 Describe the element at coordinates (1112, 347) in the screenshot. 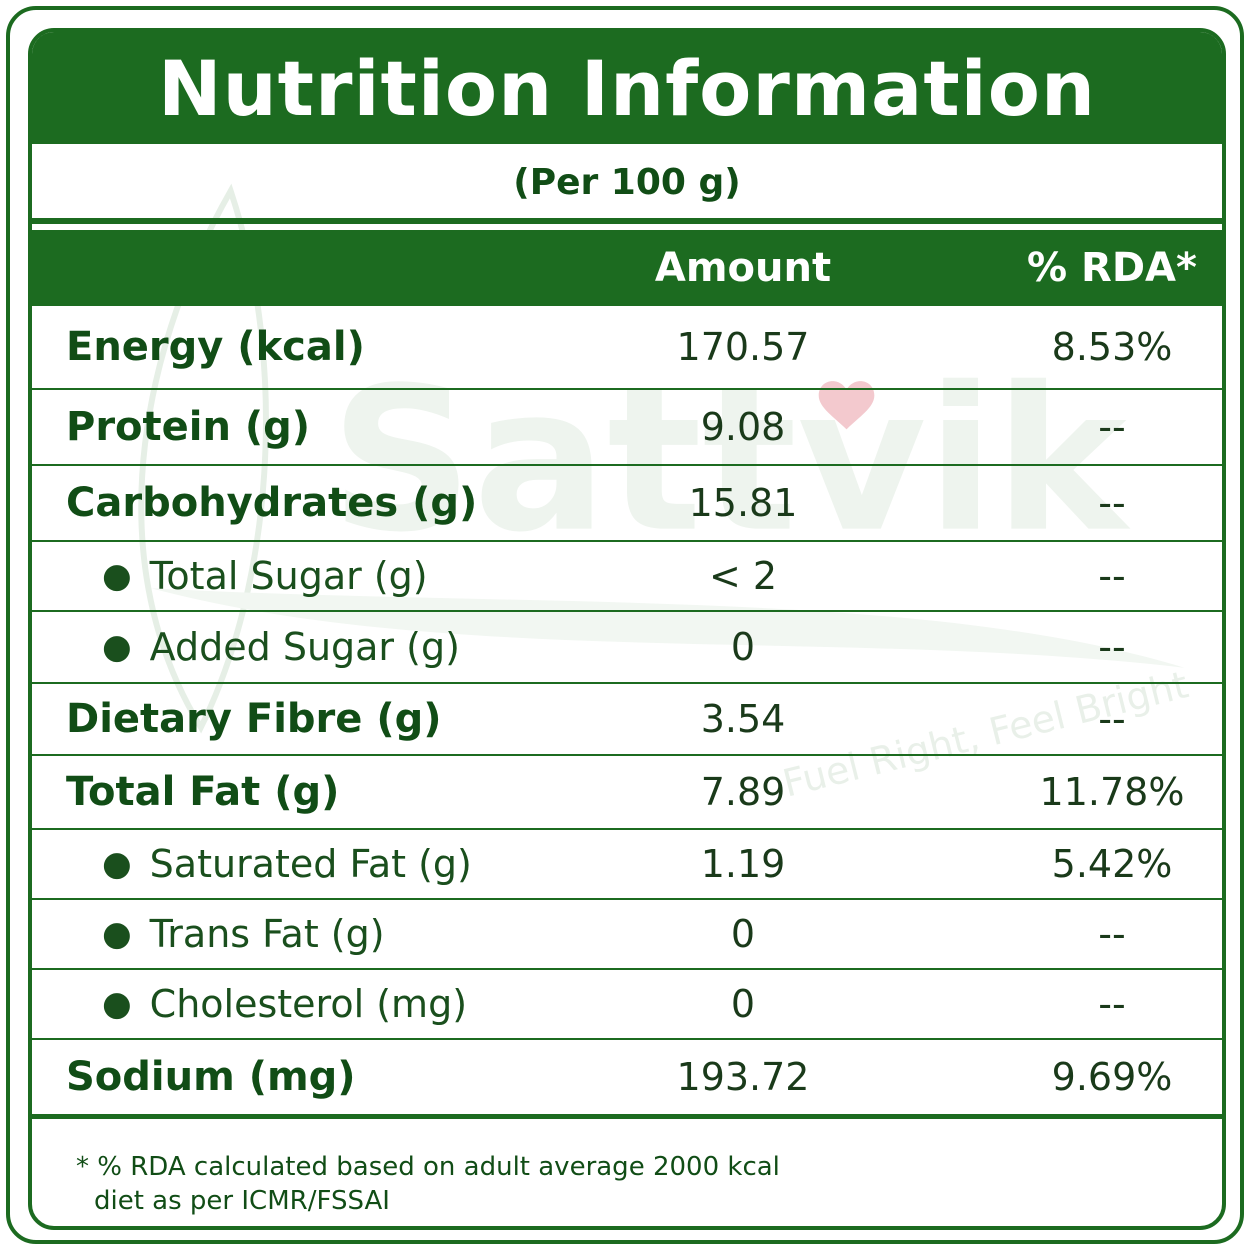

I see `nutrient-rda: 8.53%` at that location.